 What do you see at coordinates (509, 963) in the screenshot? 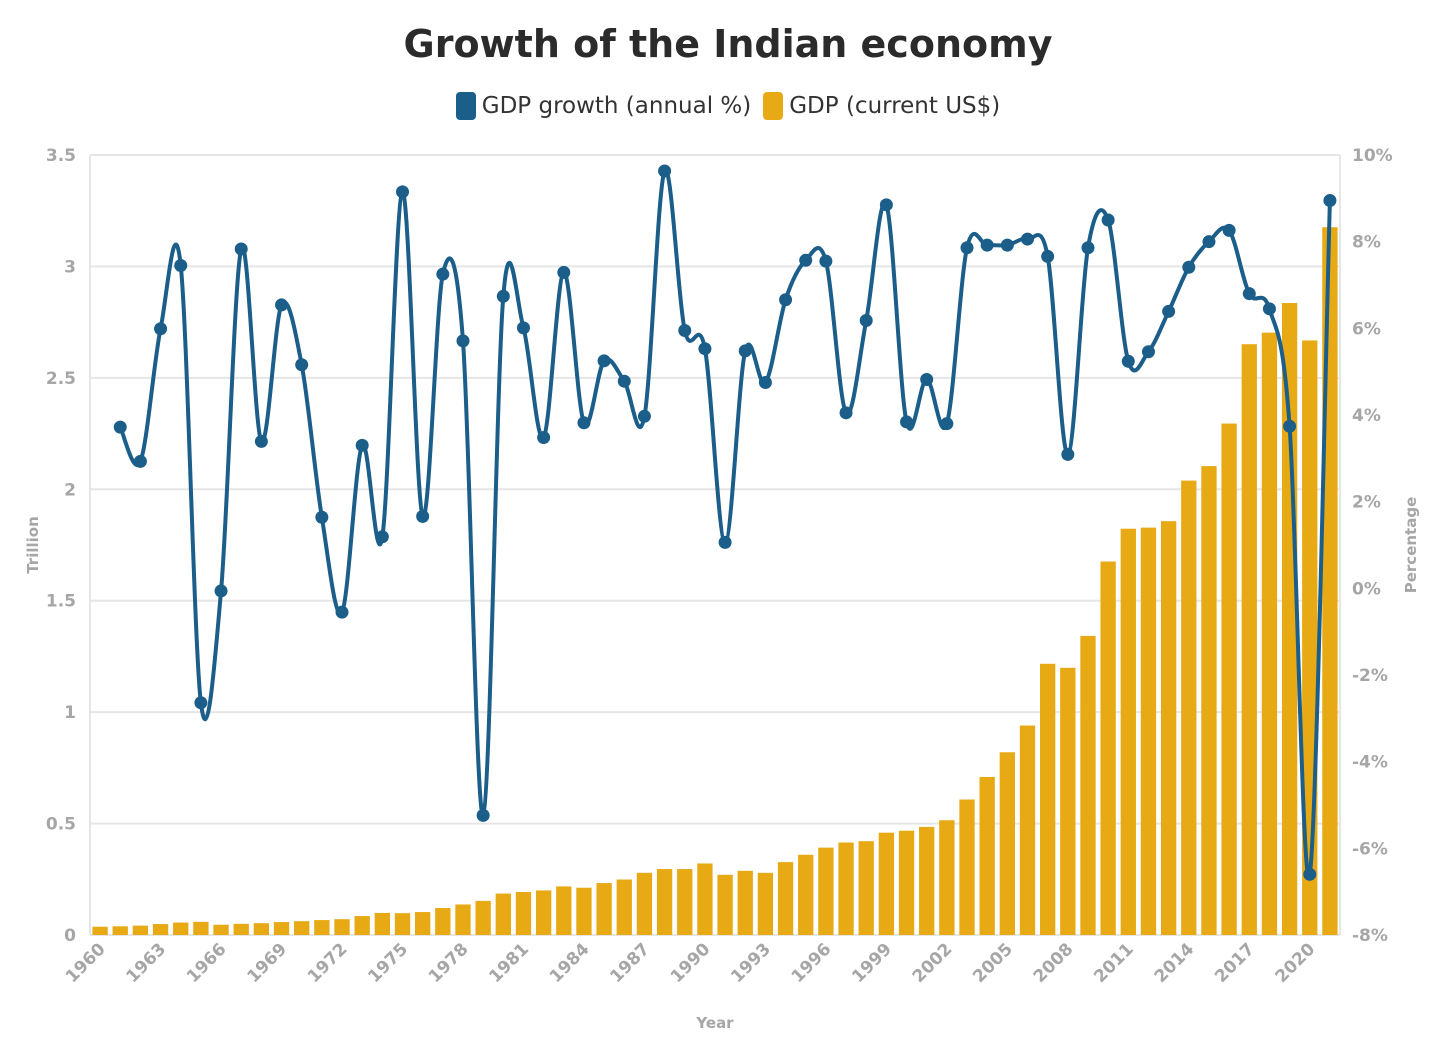
I see `x-tick-label: 1981` at bounding box center [509, 963].